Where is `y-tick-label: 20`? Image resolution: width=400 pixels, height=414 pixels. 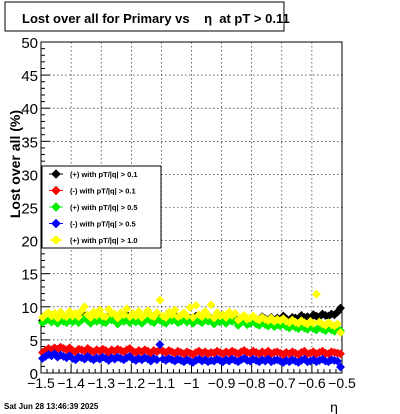
y-tick-label: 20 is located at coordinates (29, 242).